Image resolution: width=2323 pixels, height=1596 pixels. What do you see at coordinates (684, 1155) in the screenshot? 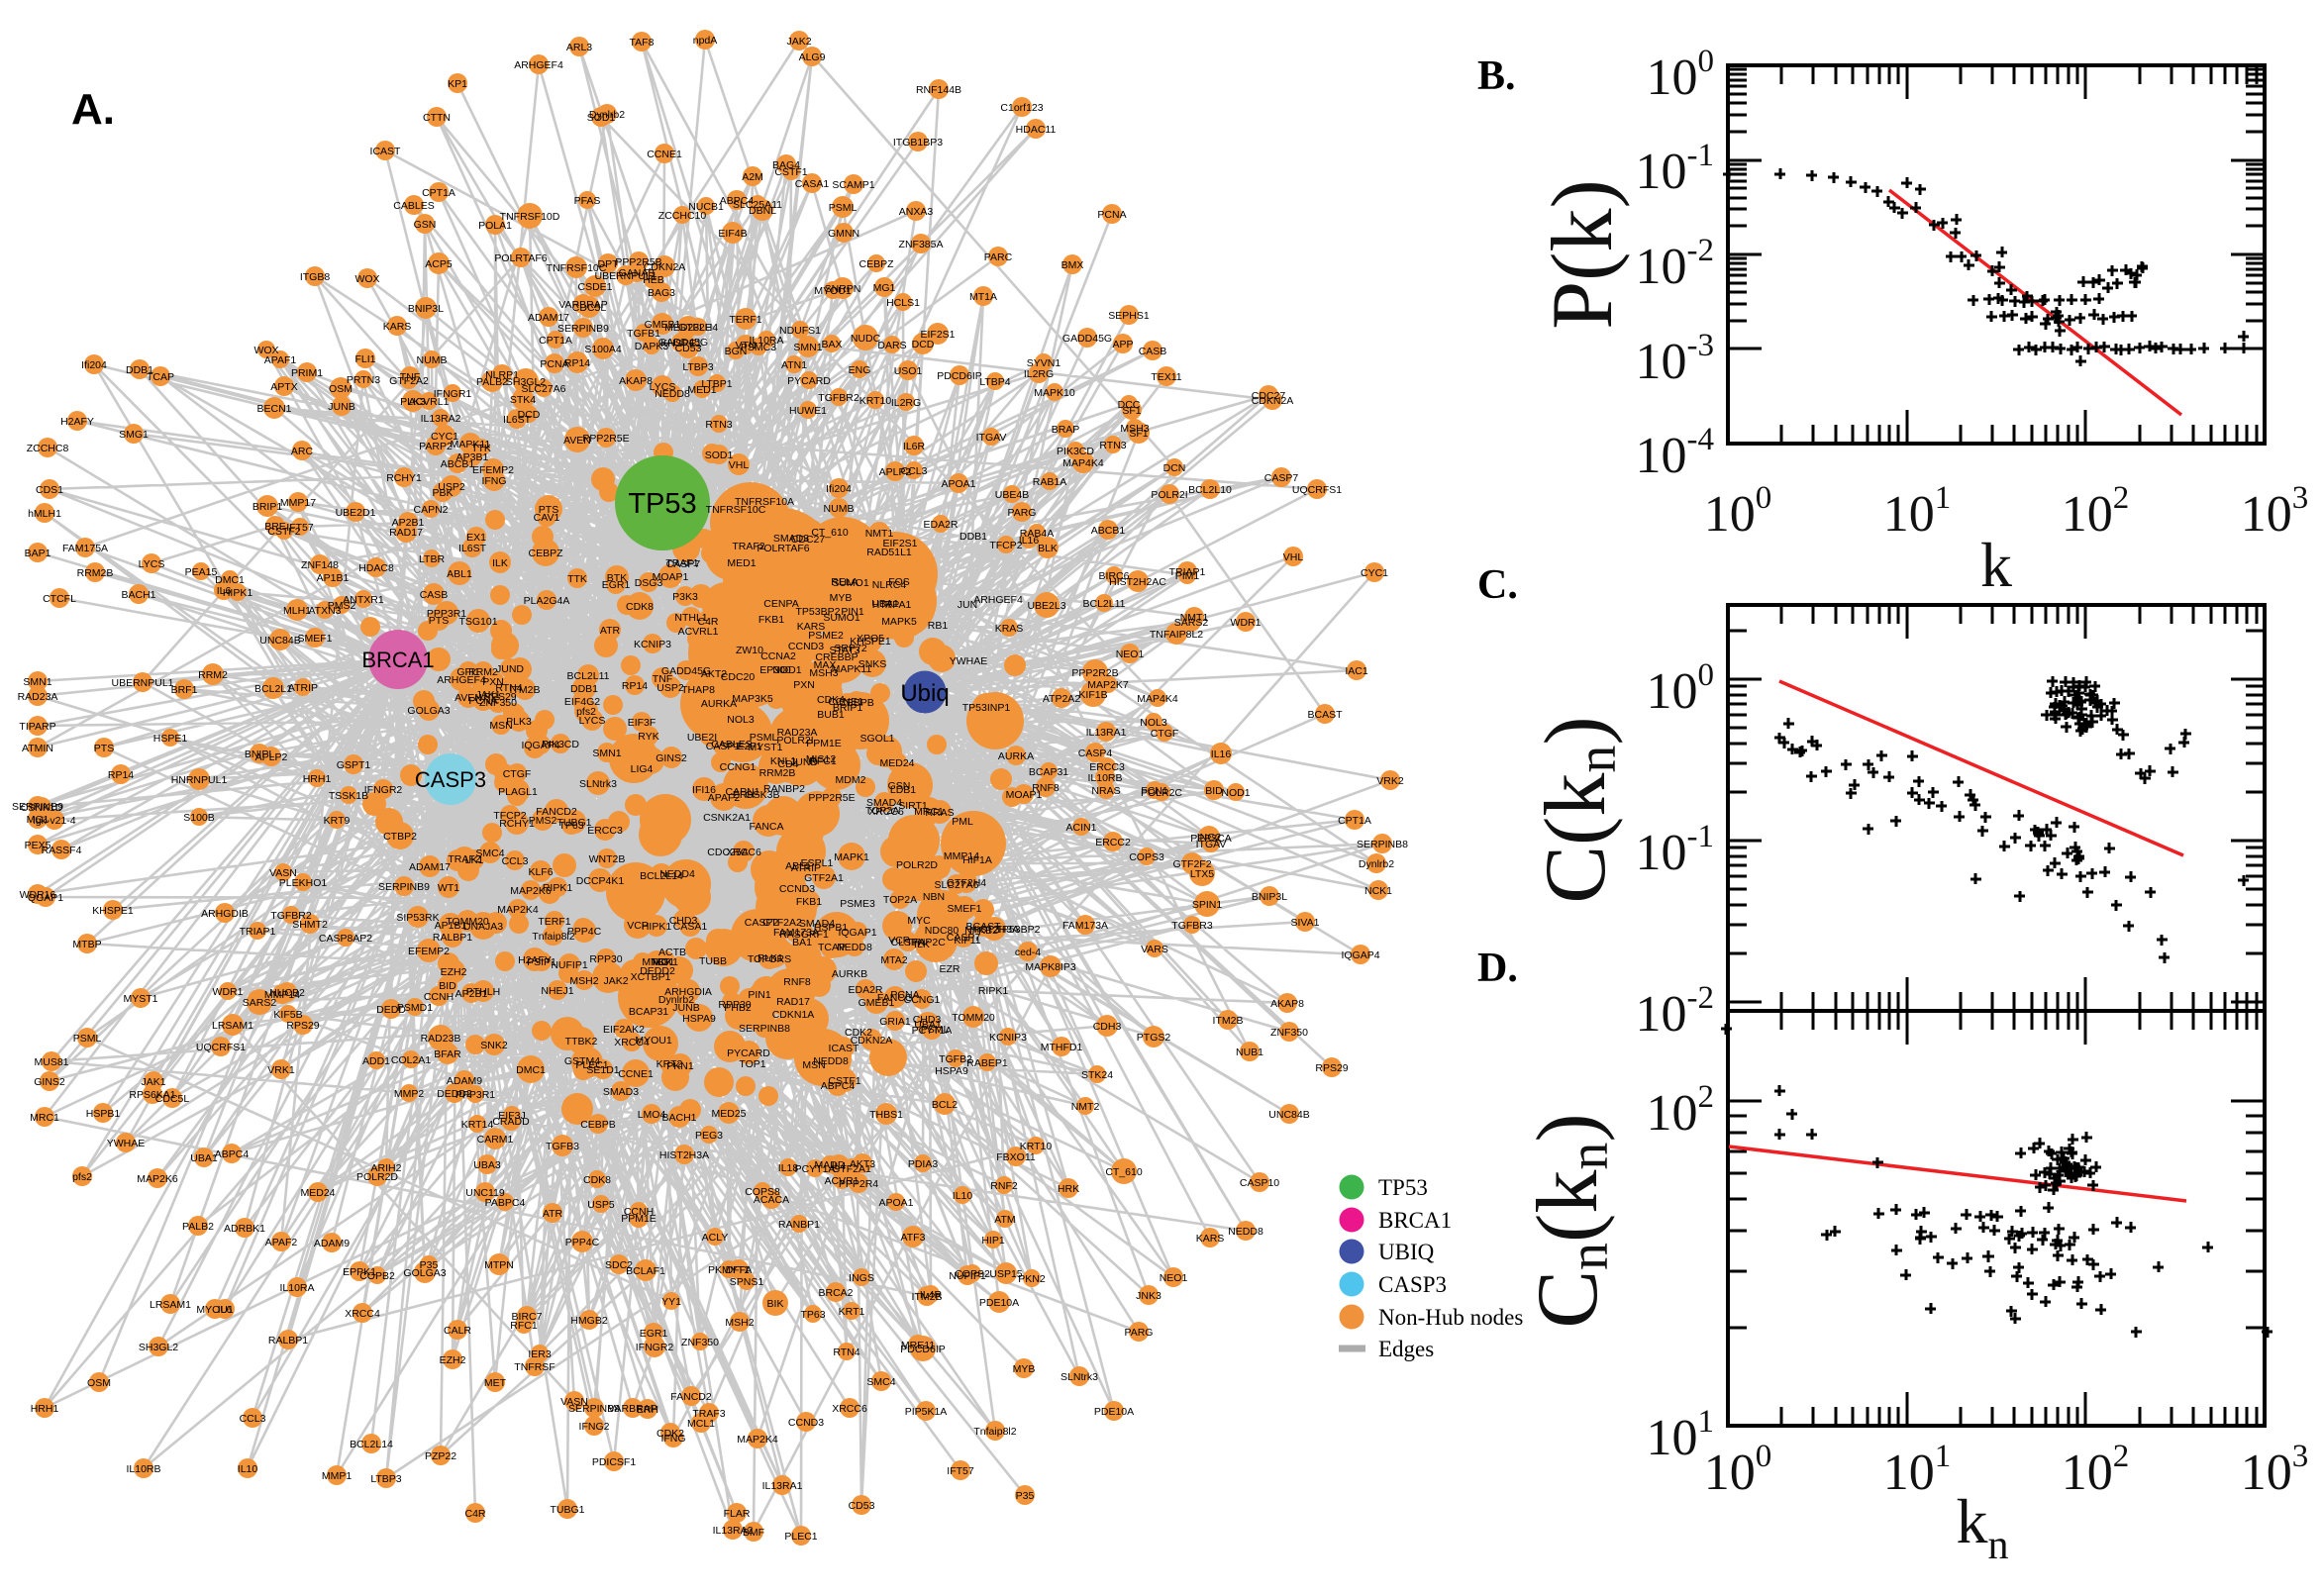
I see `svg-text: HIST2H3A` at bounding box center [684, 1155].